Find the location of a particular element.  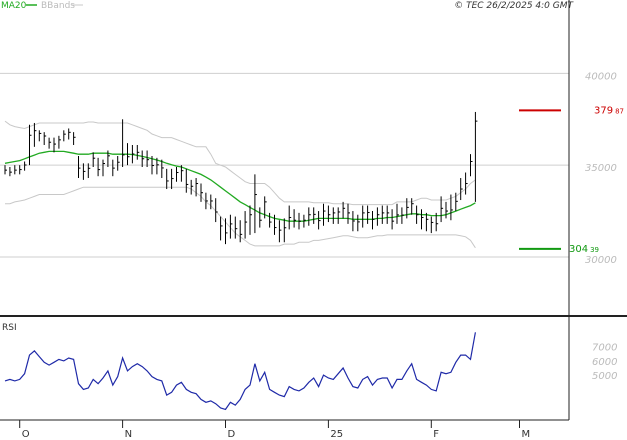

ma20-line is located at coordinates (240, 186).